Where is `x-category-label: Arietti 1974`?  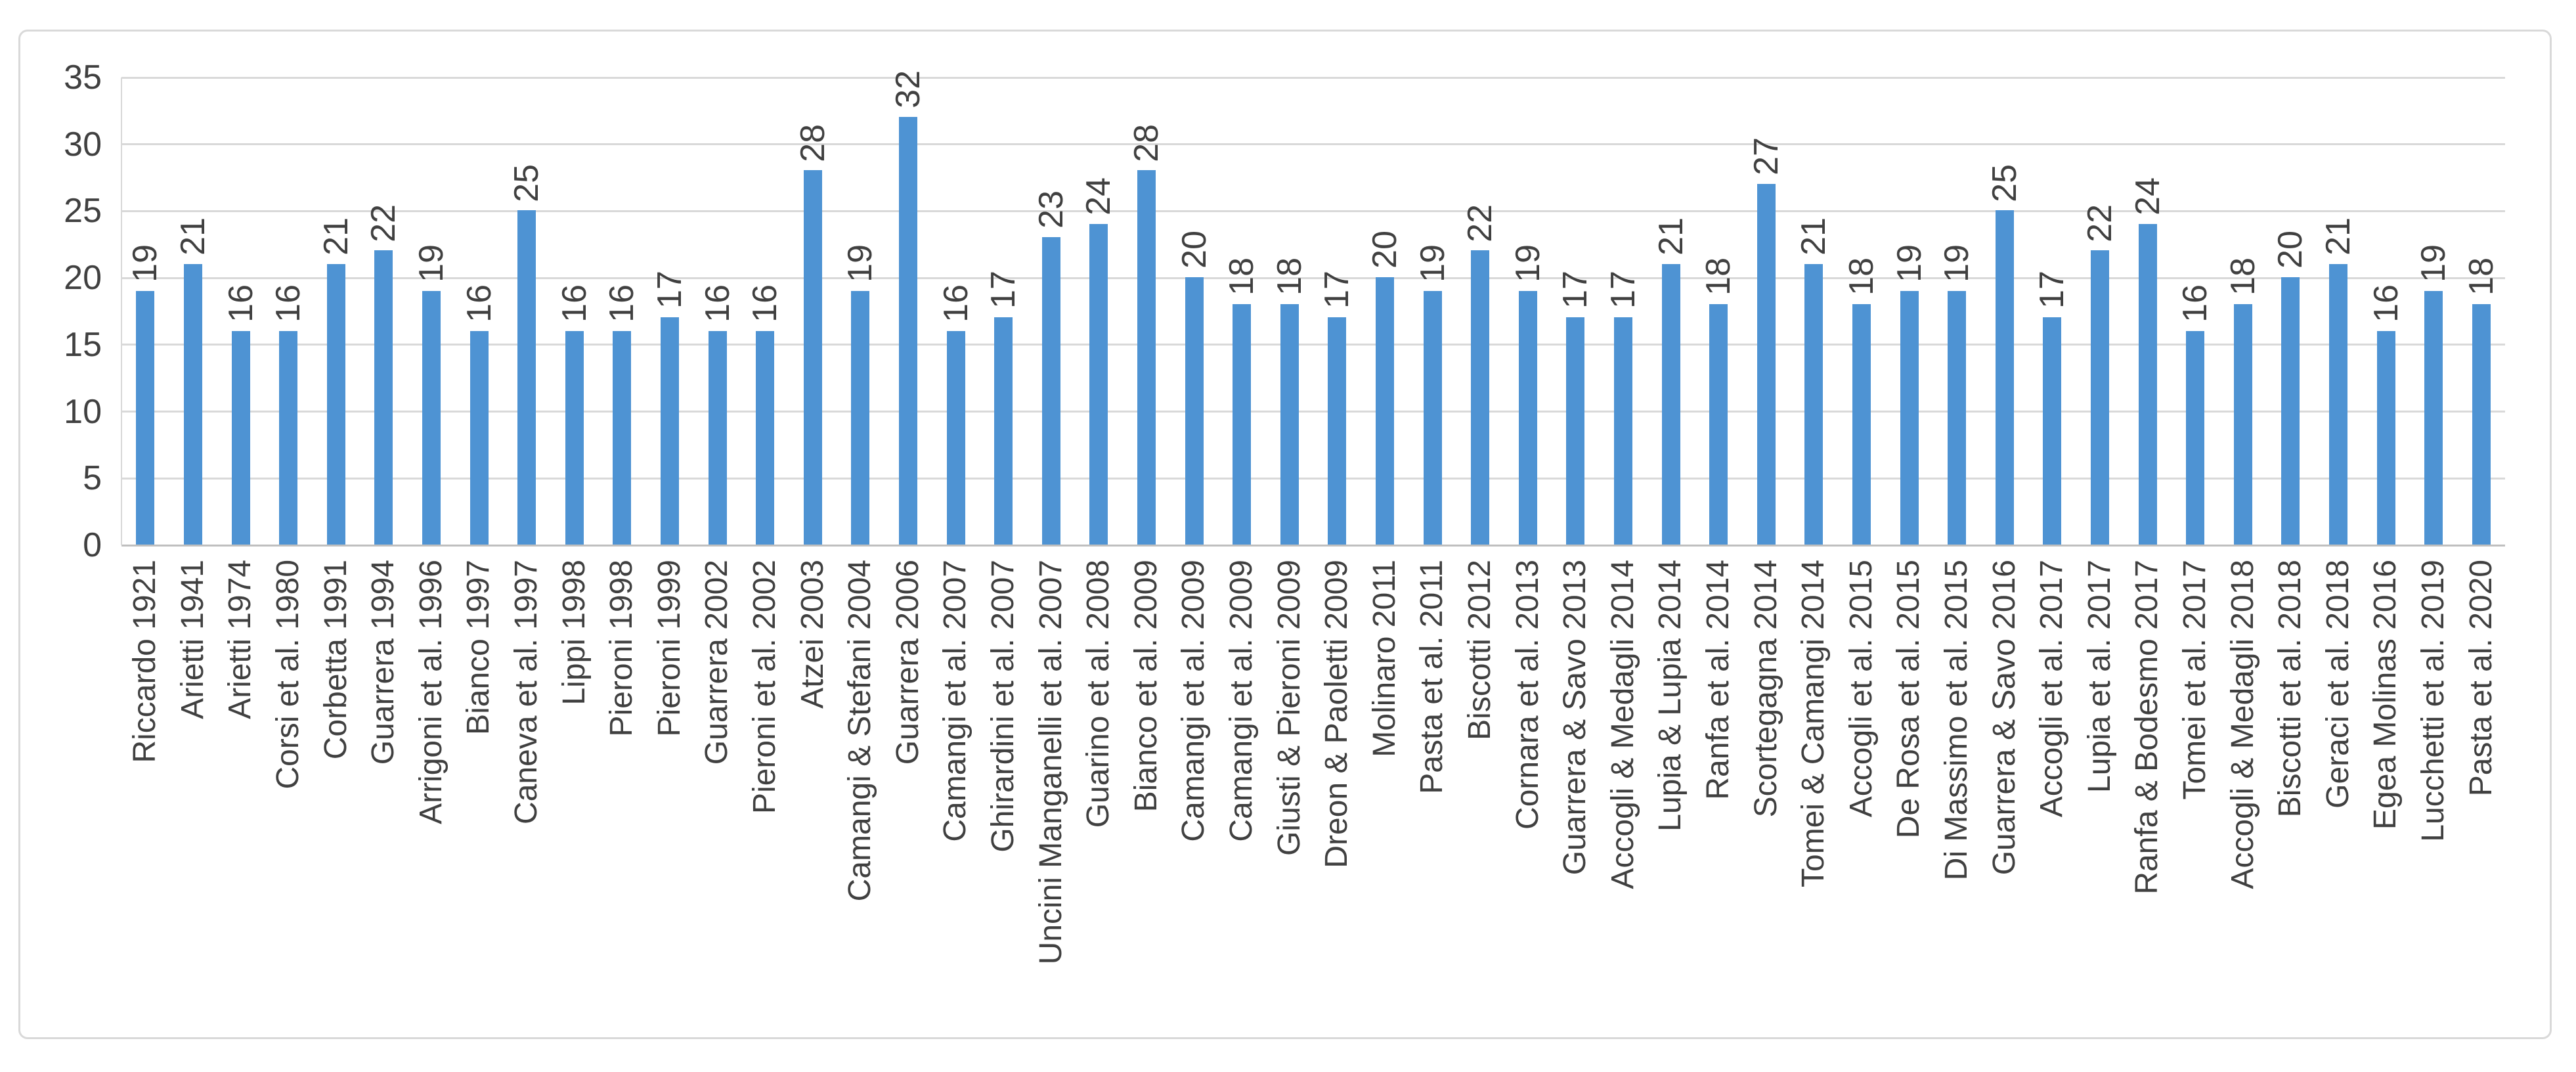
x-category-label: Arietti 1974 is located at coordinates (240, 639).